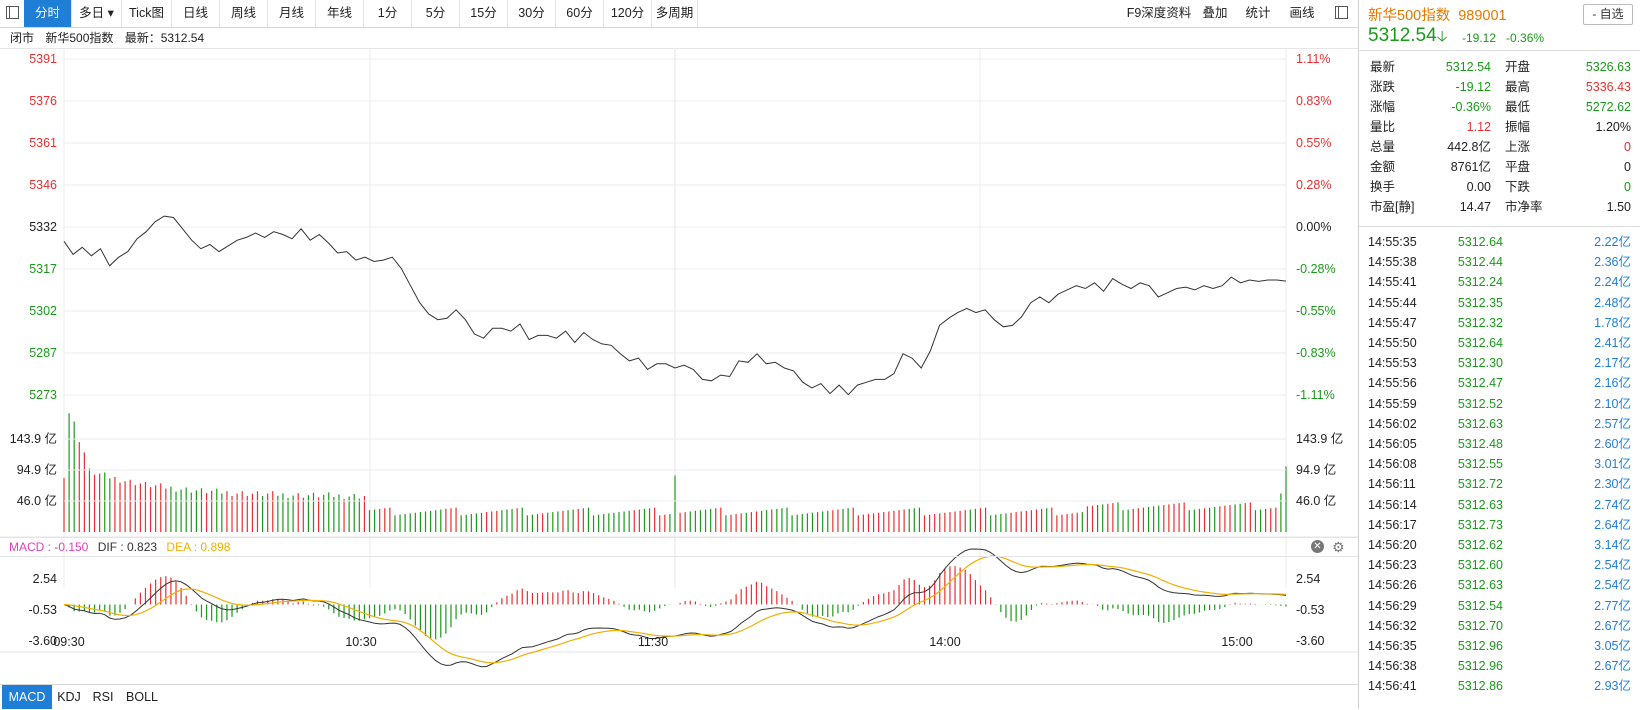  I want to click on market-status: 闭市, so click(22, 38).